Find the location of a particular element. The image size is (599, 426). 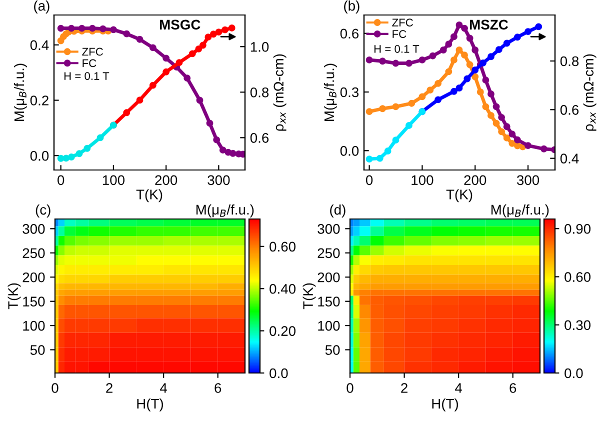

color-bar-label: 0.40 is located at coordinates (283, 289).